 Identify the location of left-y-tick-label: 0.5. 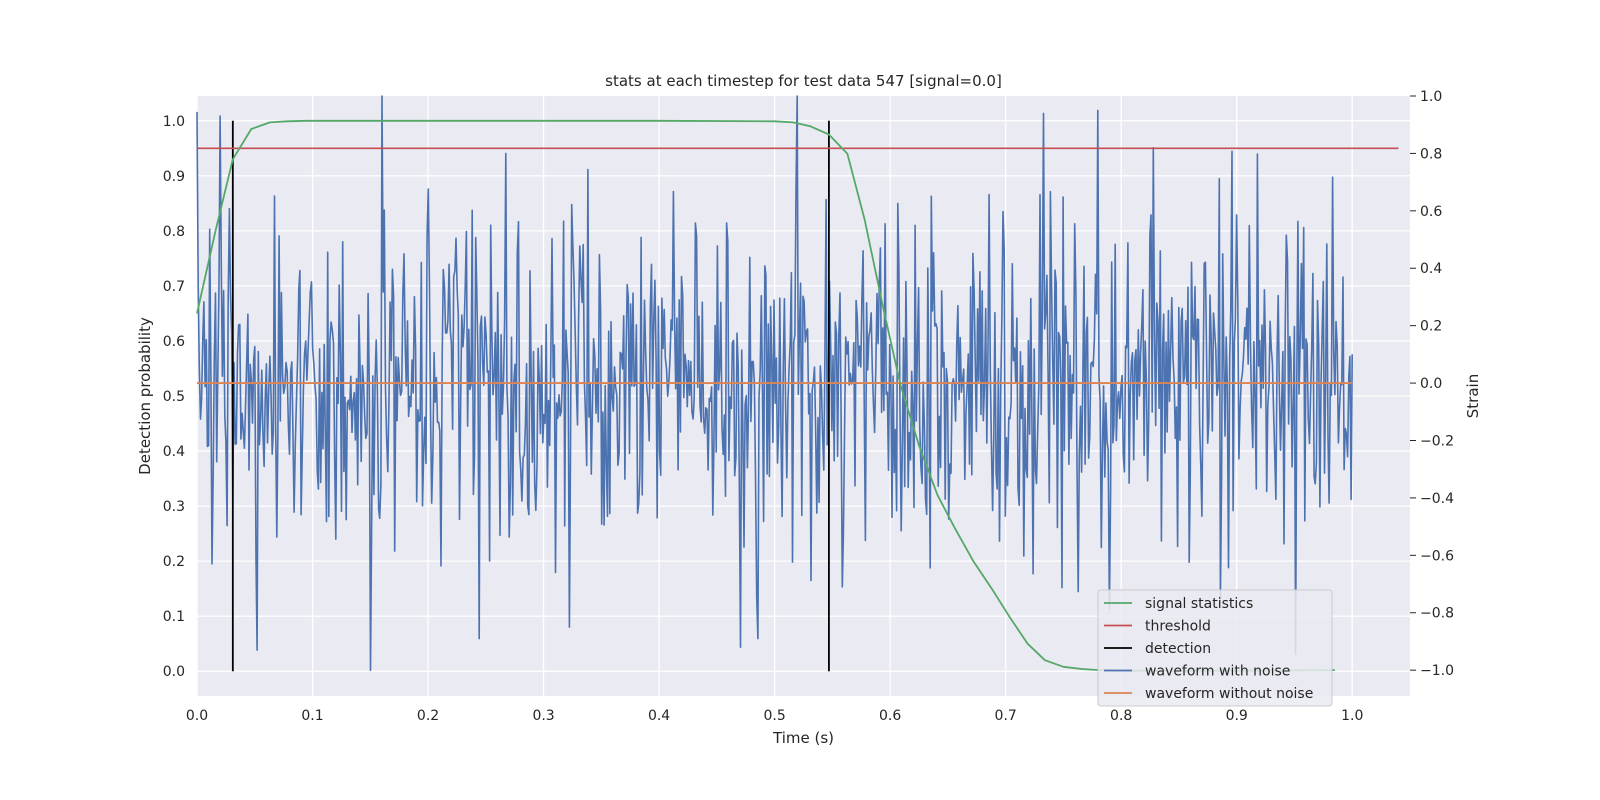
(174, 397).